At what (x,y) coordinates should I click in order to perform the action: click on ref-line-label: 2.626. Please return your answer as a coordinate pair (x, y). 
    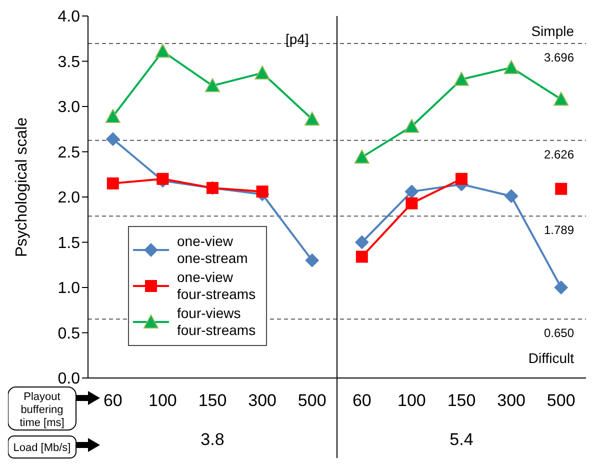
    Looking at the image, I should click on (559, 154).